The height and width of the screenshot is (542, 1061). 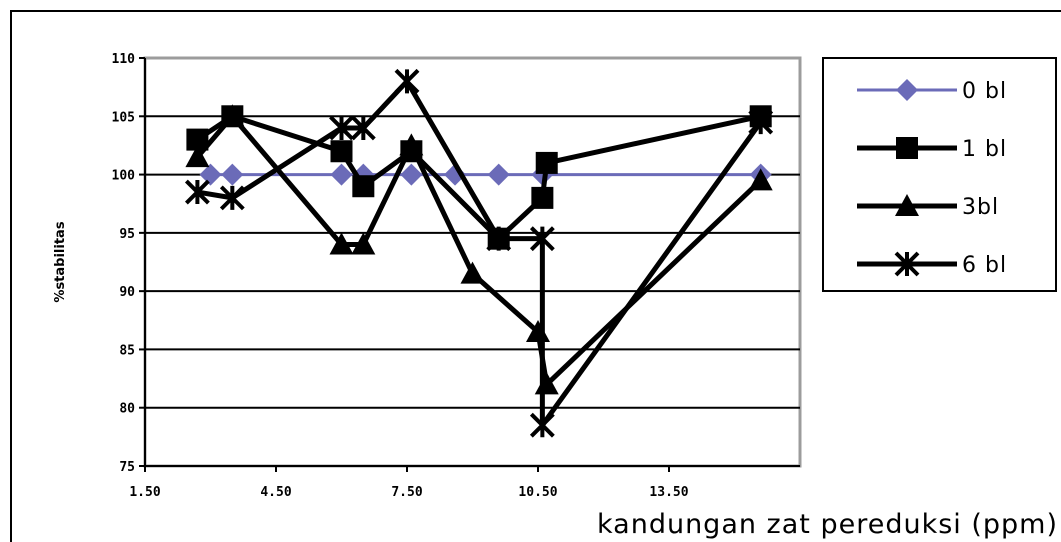 I want to click on legend-item: 1 bl, so click(x=932, y=149).